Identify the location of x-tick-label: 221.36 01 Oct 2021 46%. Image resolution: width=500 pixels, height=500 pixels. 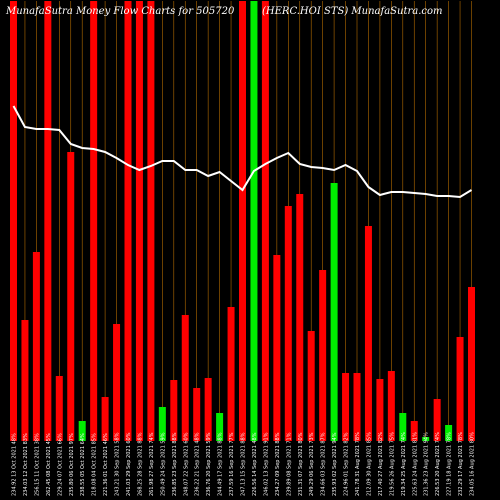
(106, 464).